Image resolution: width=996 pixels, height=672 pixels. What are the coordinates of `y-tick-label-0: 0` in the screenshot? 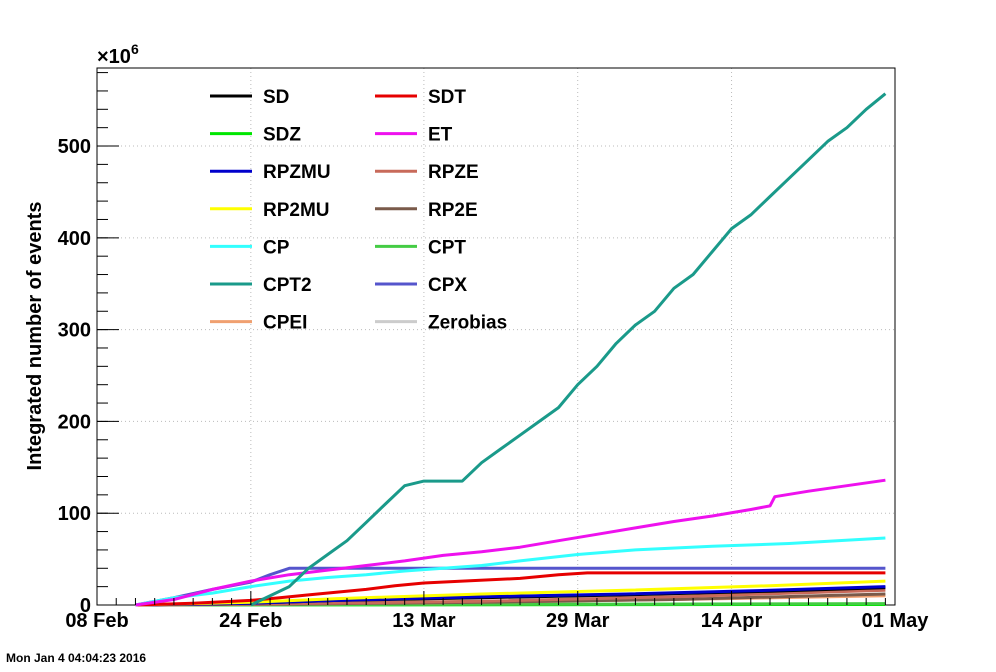 It's located at (85, 606).